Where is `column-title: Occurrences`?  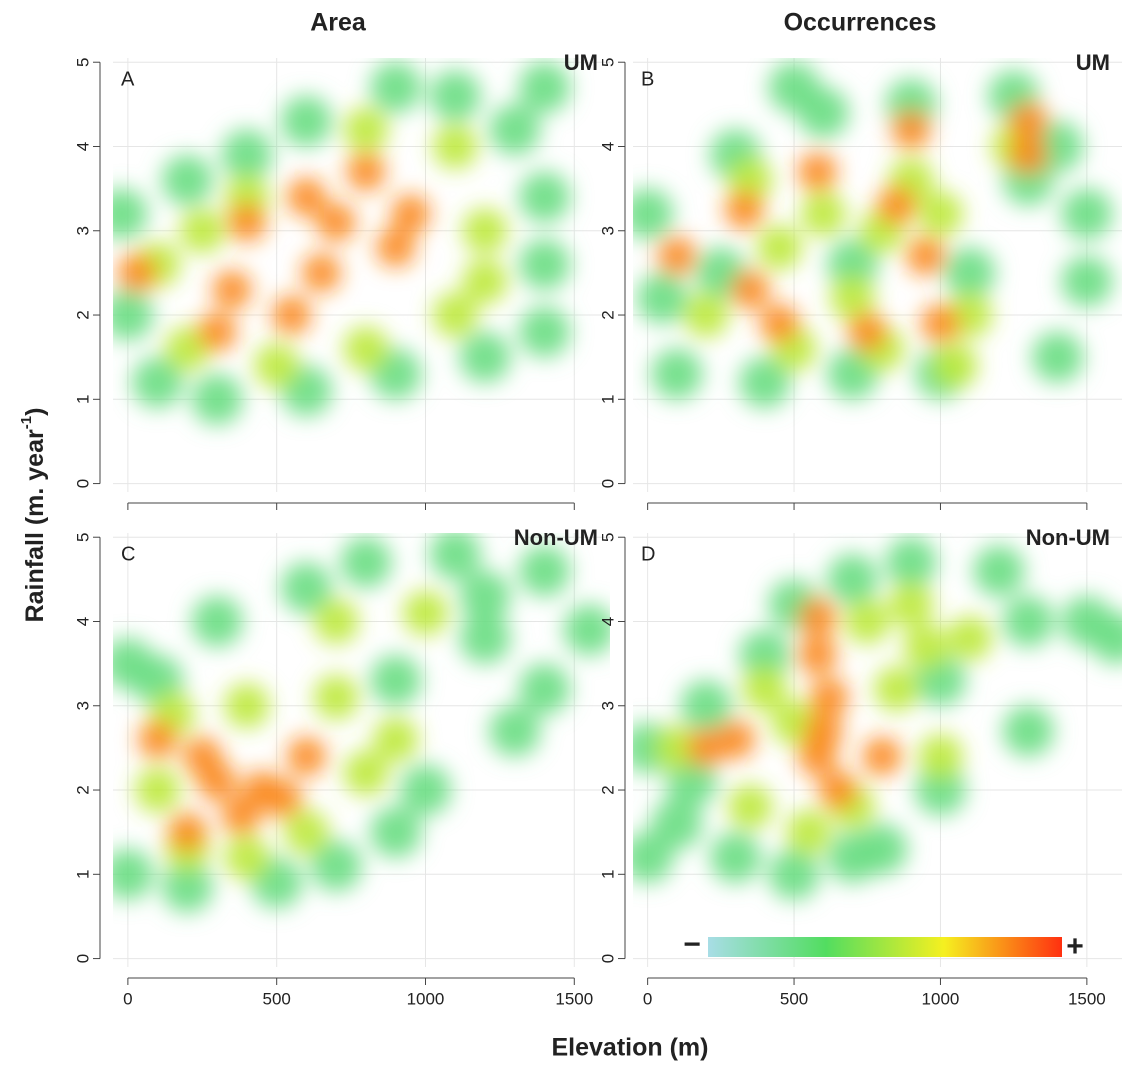 column-title: Occurrences is located at coordinates (860, 23).